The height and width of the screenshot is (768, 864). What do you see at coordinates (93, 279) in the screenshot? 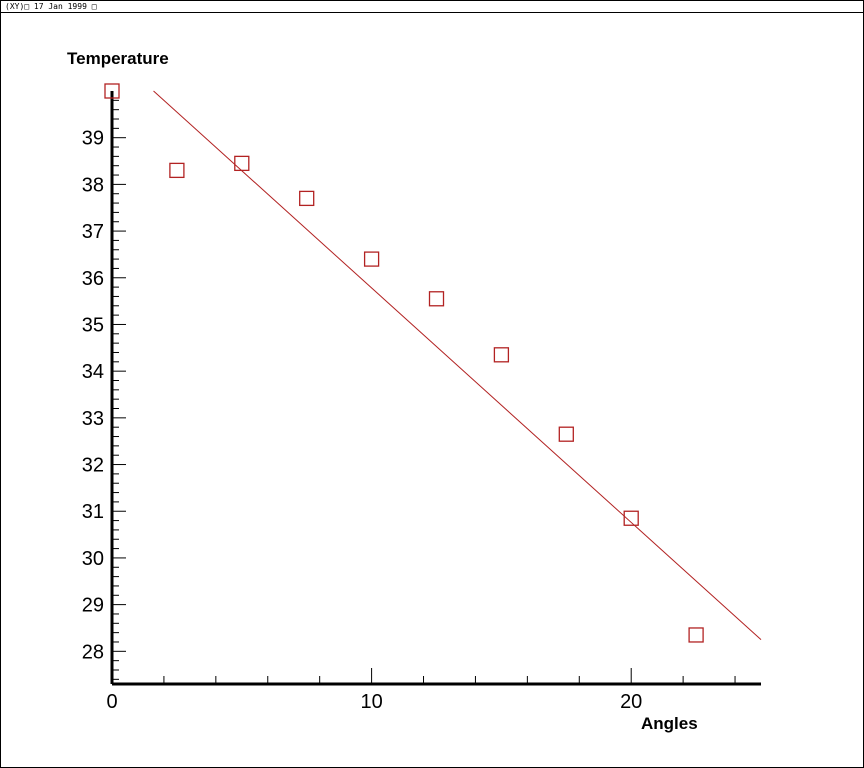
I see `y-tick-label: 36` at bounding box center [93, 279].